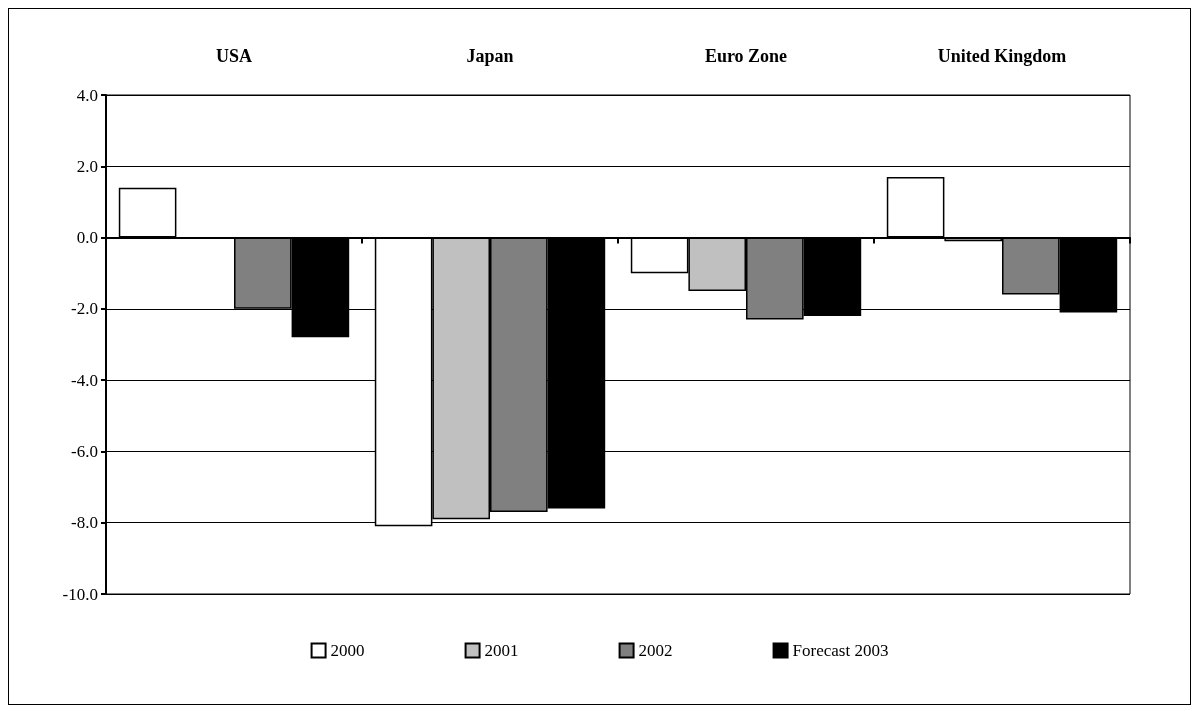  What do you see at coordinates (347, 650) in the screenshot?
I see `legend-label: 2000` at bounding box center [347, 650].